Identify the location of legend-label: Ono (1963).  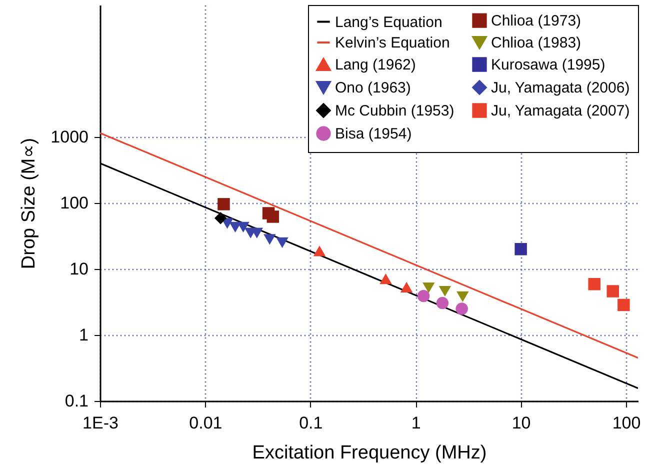
(373, 88).